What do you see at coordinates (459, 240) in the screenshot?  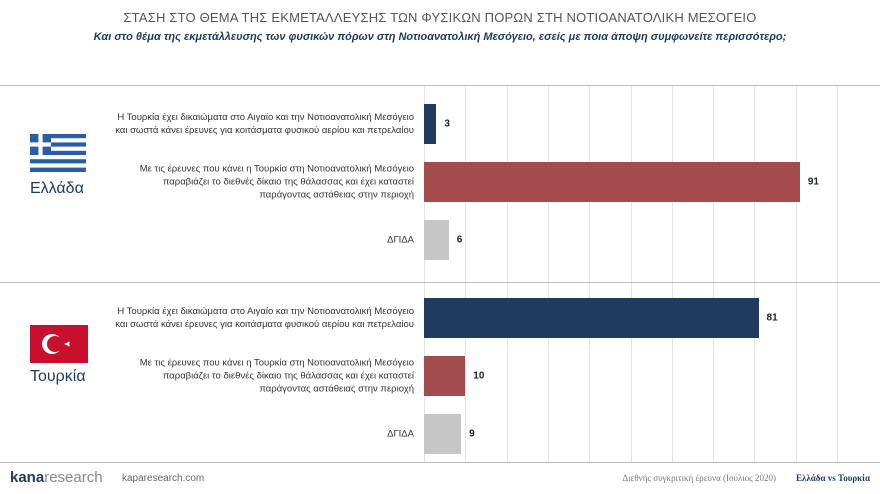 I see `value-label: 6` at bounding box center [459, 240].